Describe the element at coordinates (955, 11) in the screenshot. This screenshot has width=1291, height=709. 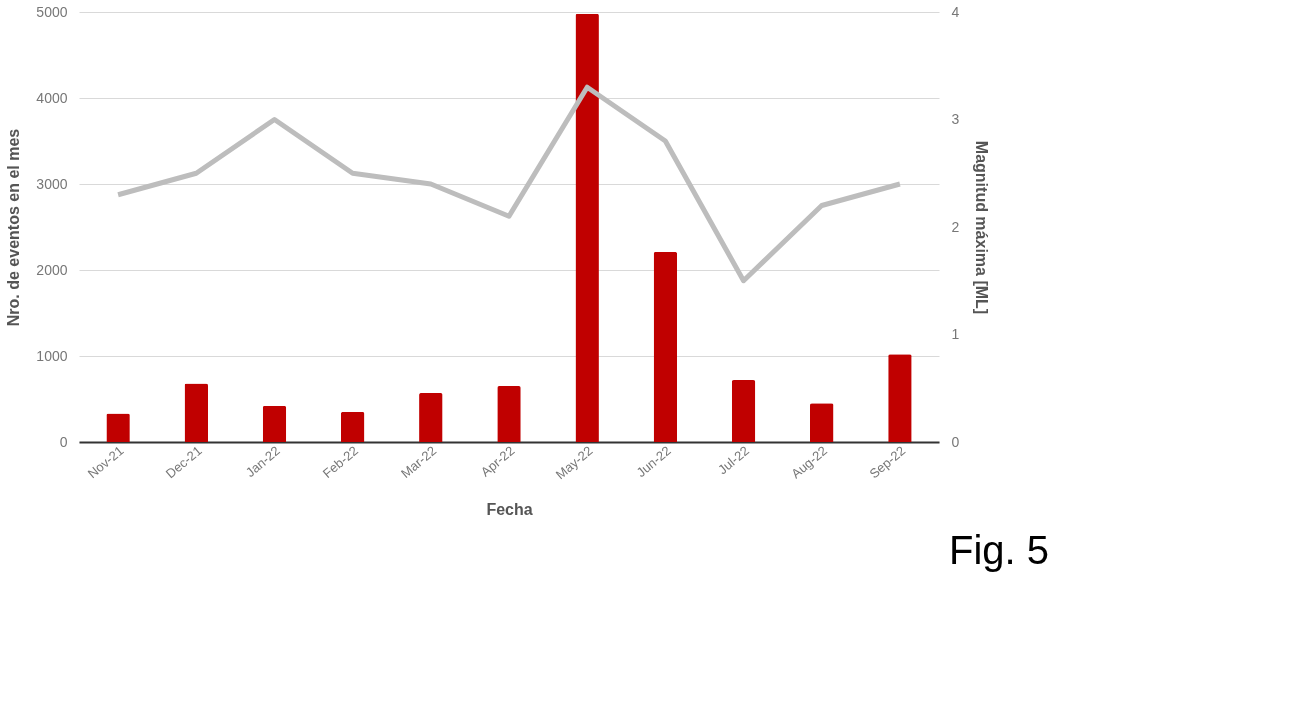
I see `y2-tick-label: 4` at that location.